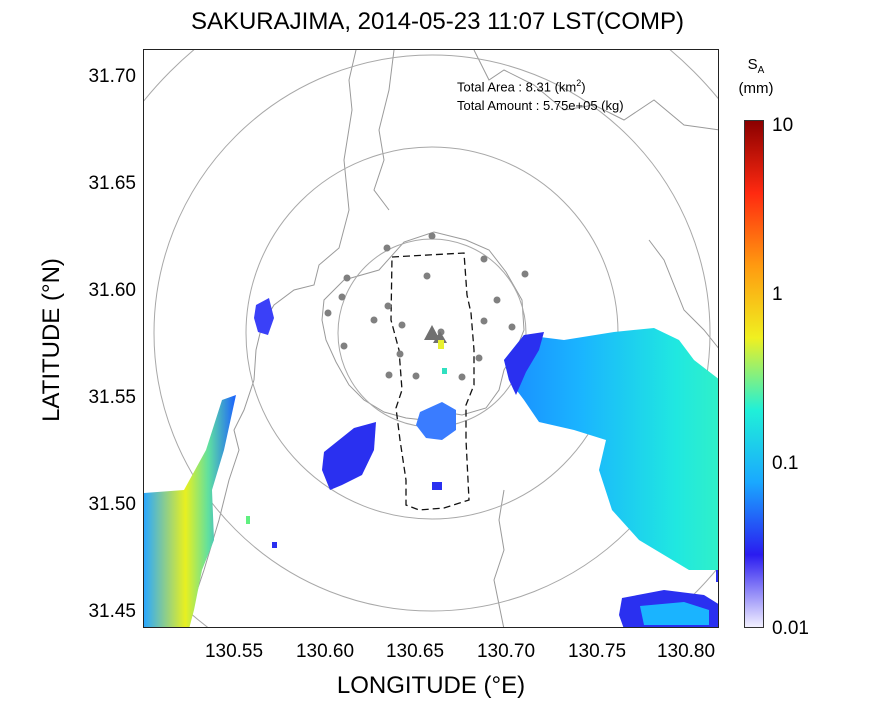 This screenshot has width=875, height=723. What do you see at coordinates (521, 86) in the screenshot?
I see `total-area-text: Total Area : 8.31 (km2)` at bounding box center [521, 86].